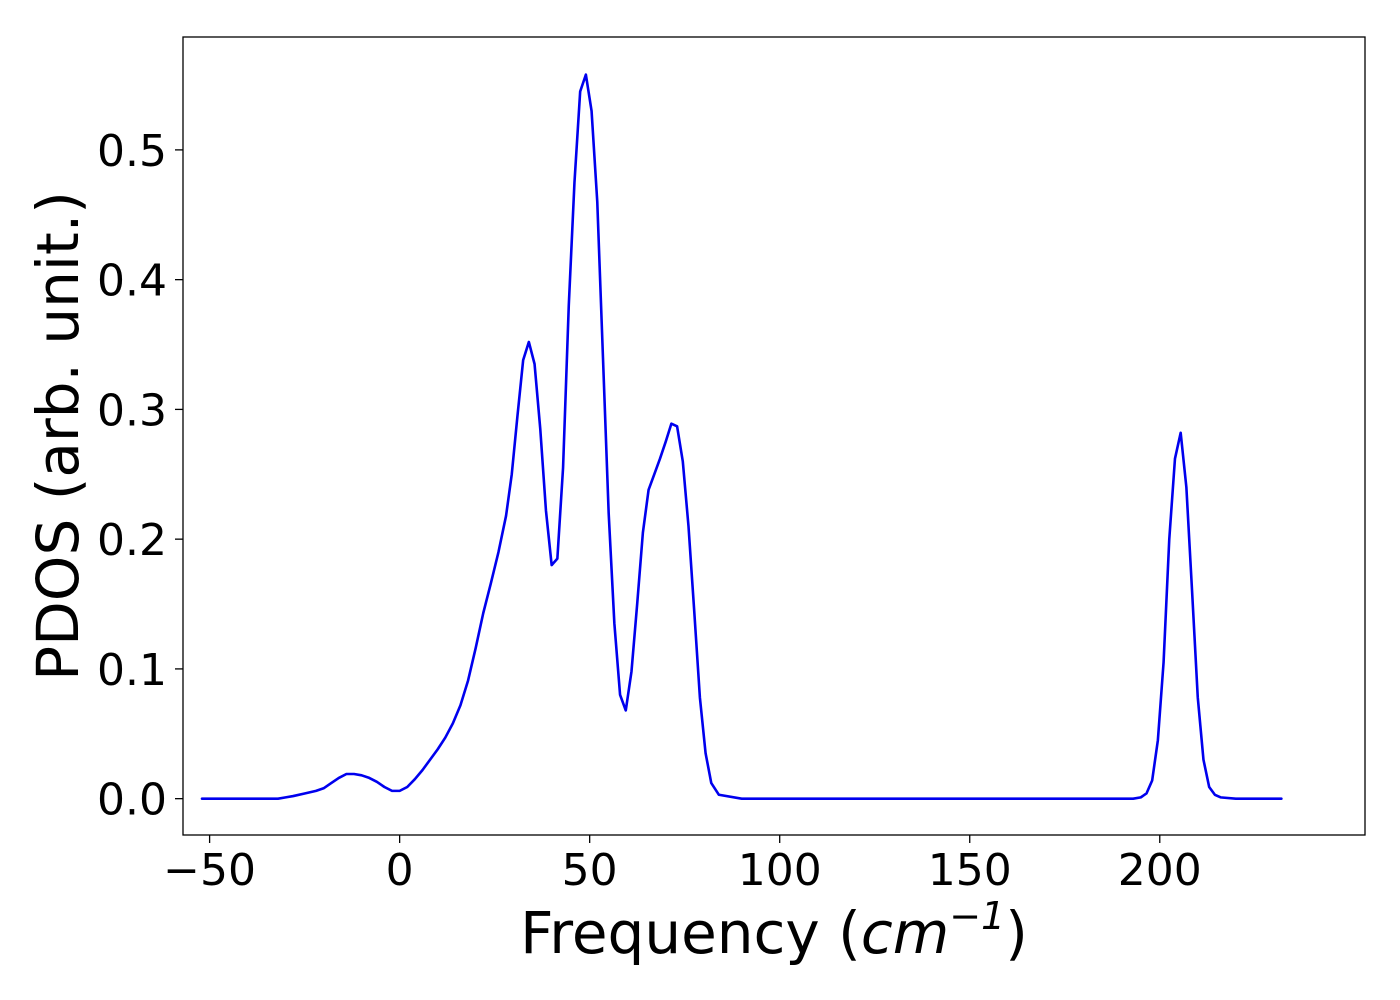  What do you see at coordinates (590, 870) in the screenshot?
I see `x-tick-label: 50` at bounding box center [590, 870].